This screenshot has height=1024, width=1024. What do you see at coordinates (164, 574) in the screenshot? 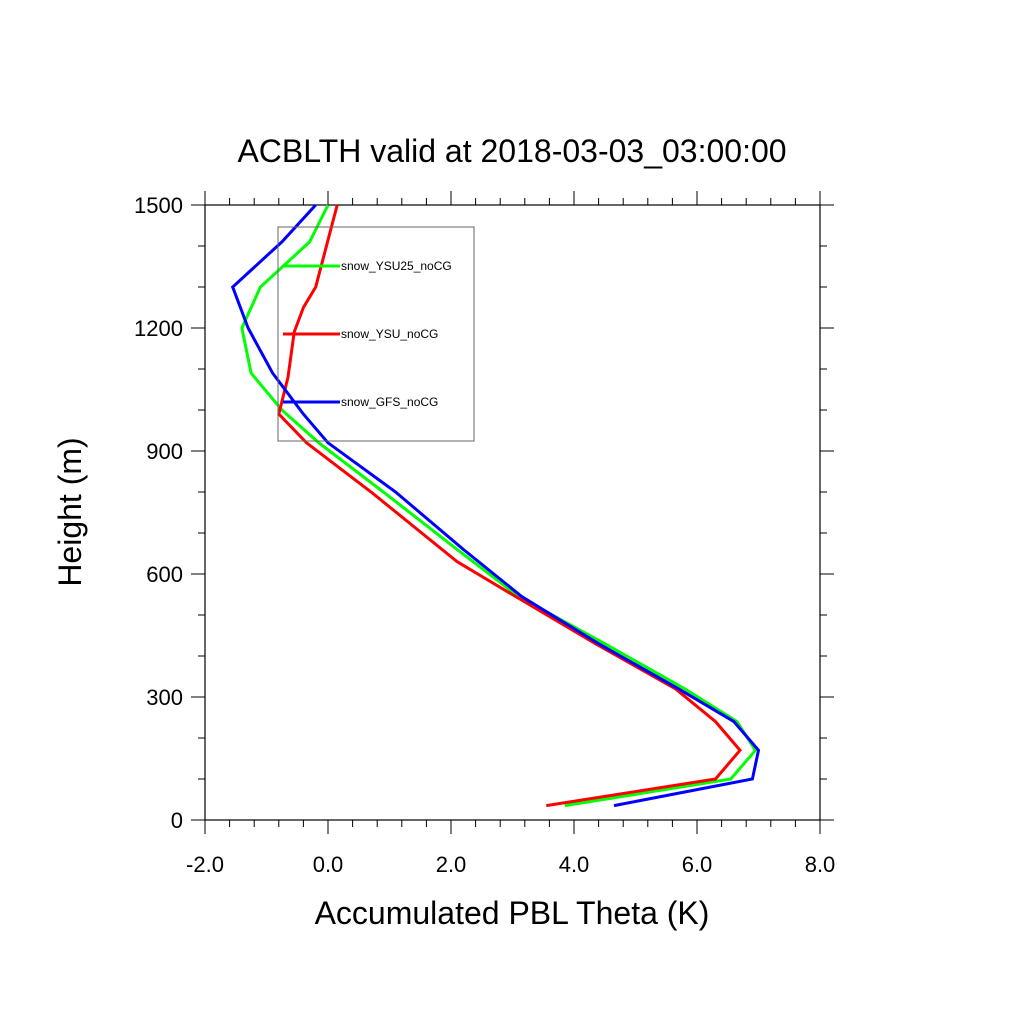
I see `y-tick-label: 600` at bounding box center [164, 574].